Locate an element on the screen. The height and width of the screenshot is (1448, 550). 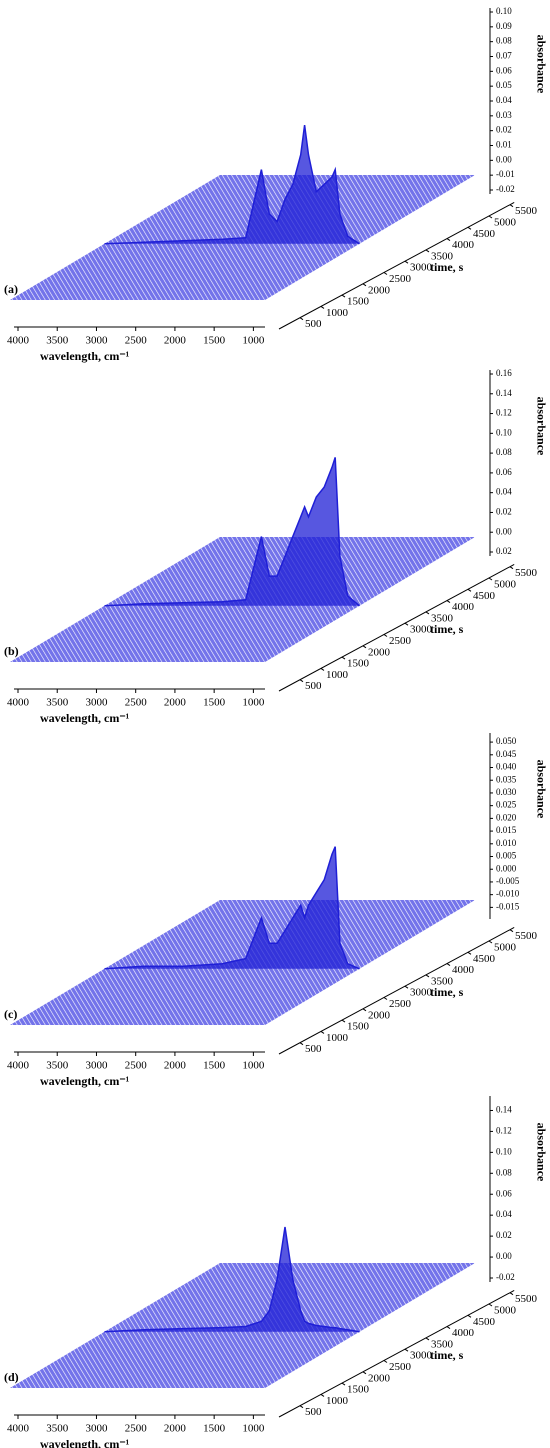
y-tick-label: 0.035 is located at coordinates (506, 779).